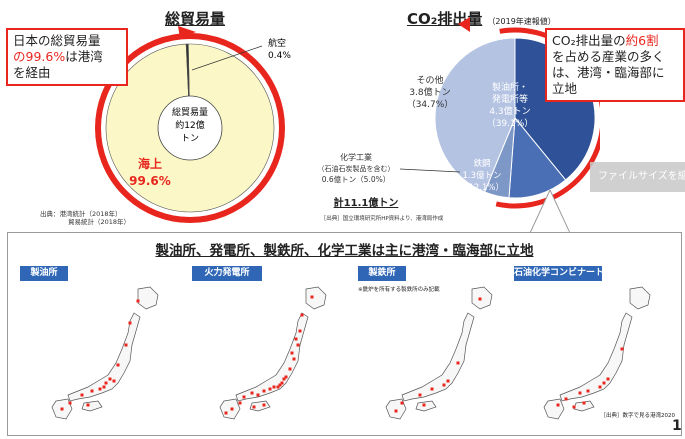  Describe the element at coordinates (99, 222) in the screenshot. I see `trade-source-2: 貿易統計（2018年）` at that location.